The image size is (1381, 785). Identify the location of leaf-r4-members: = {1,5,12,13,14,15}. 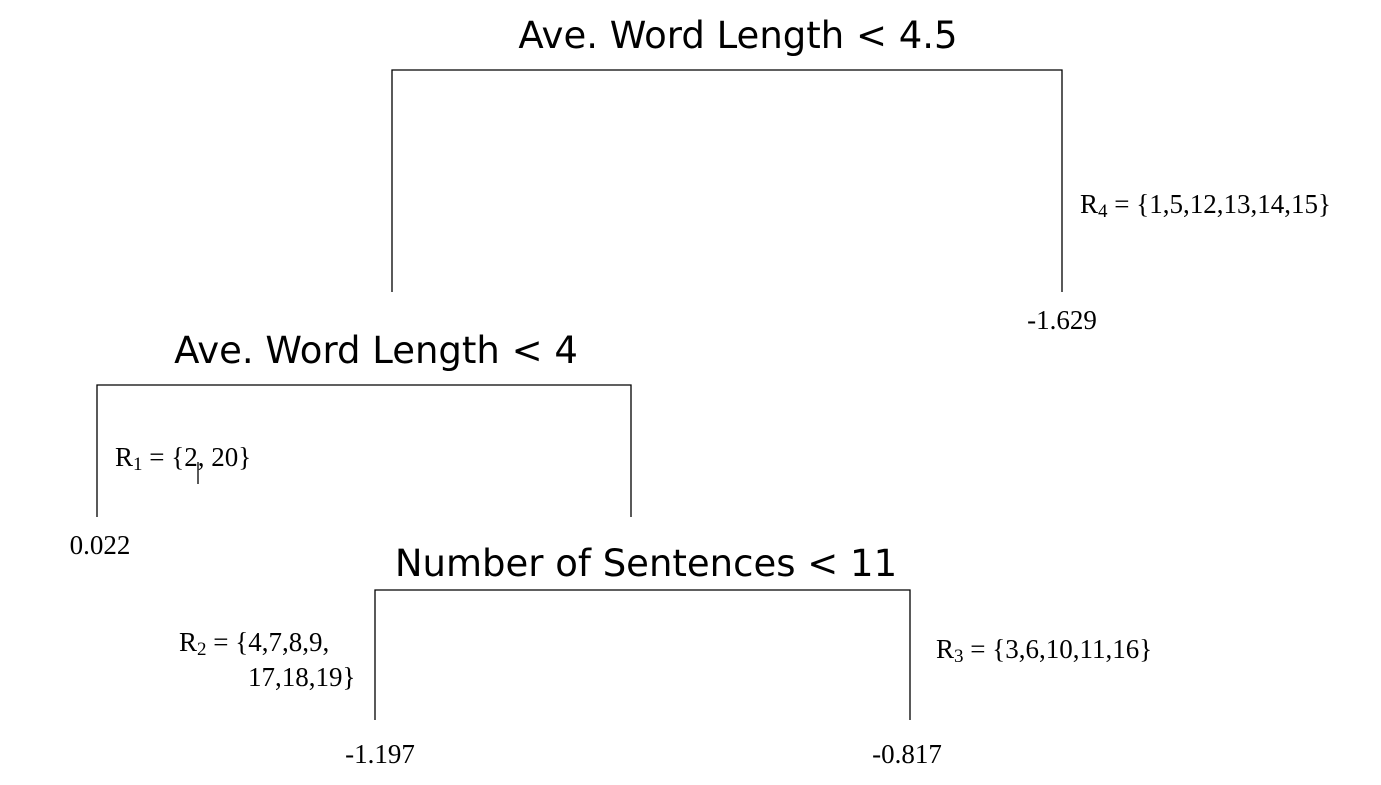
(1219, 204).